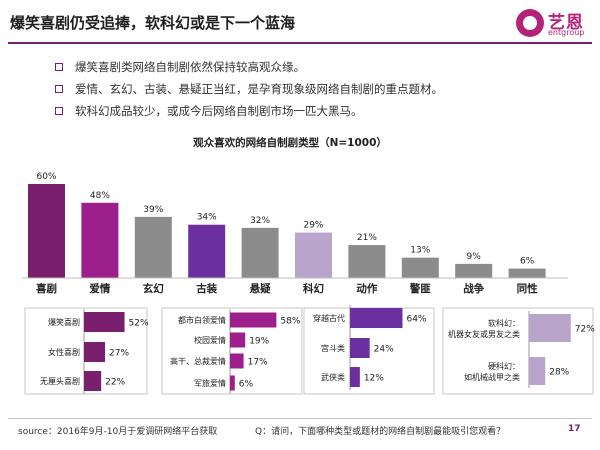 This screenshot has width=600, height=450. I want to click on bar-value-label: 39%, so click(153, 210).